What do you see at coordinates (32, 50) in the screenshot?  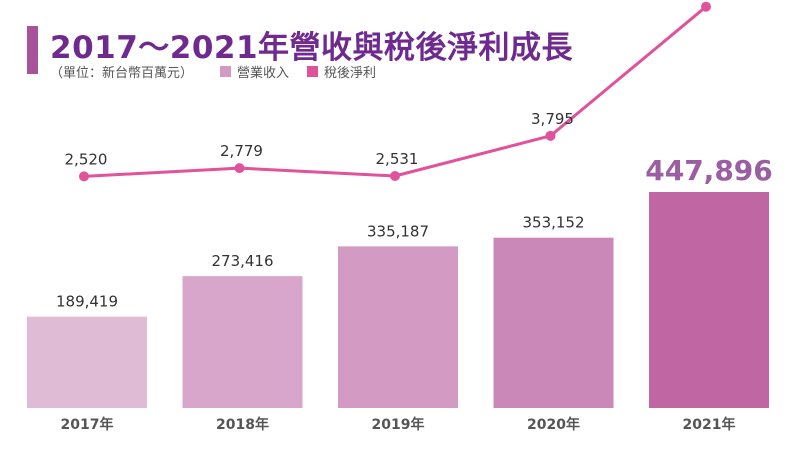 I see `title-accent-bar` at bounding box center [32, 50].